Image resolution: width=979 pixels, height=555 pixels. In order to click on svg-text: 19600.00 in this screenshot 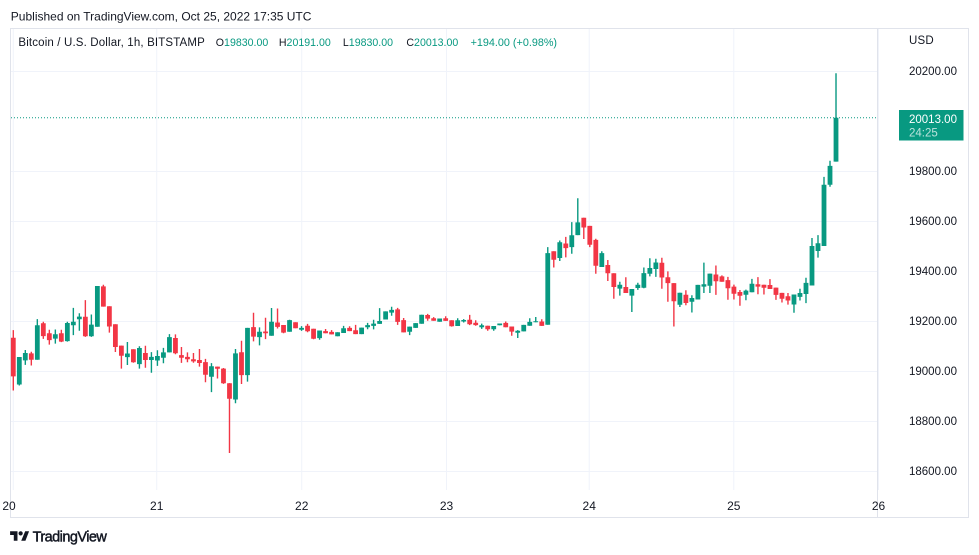, I will do `click(933, 222)`.